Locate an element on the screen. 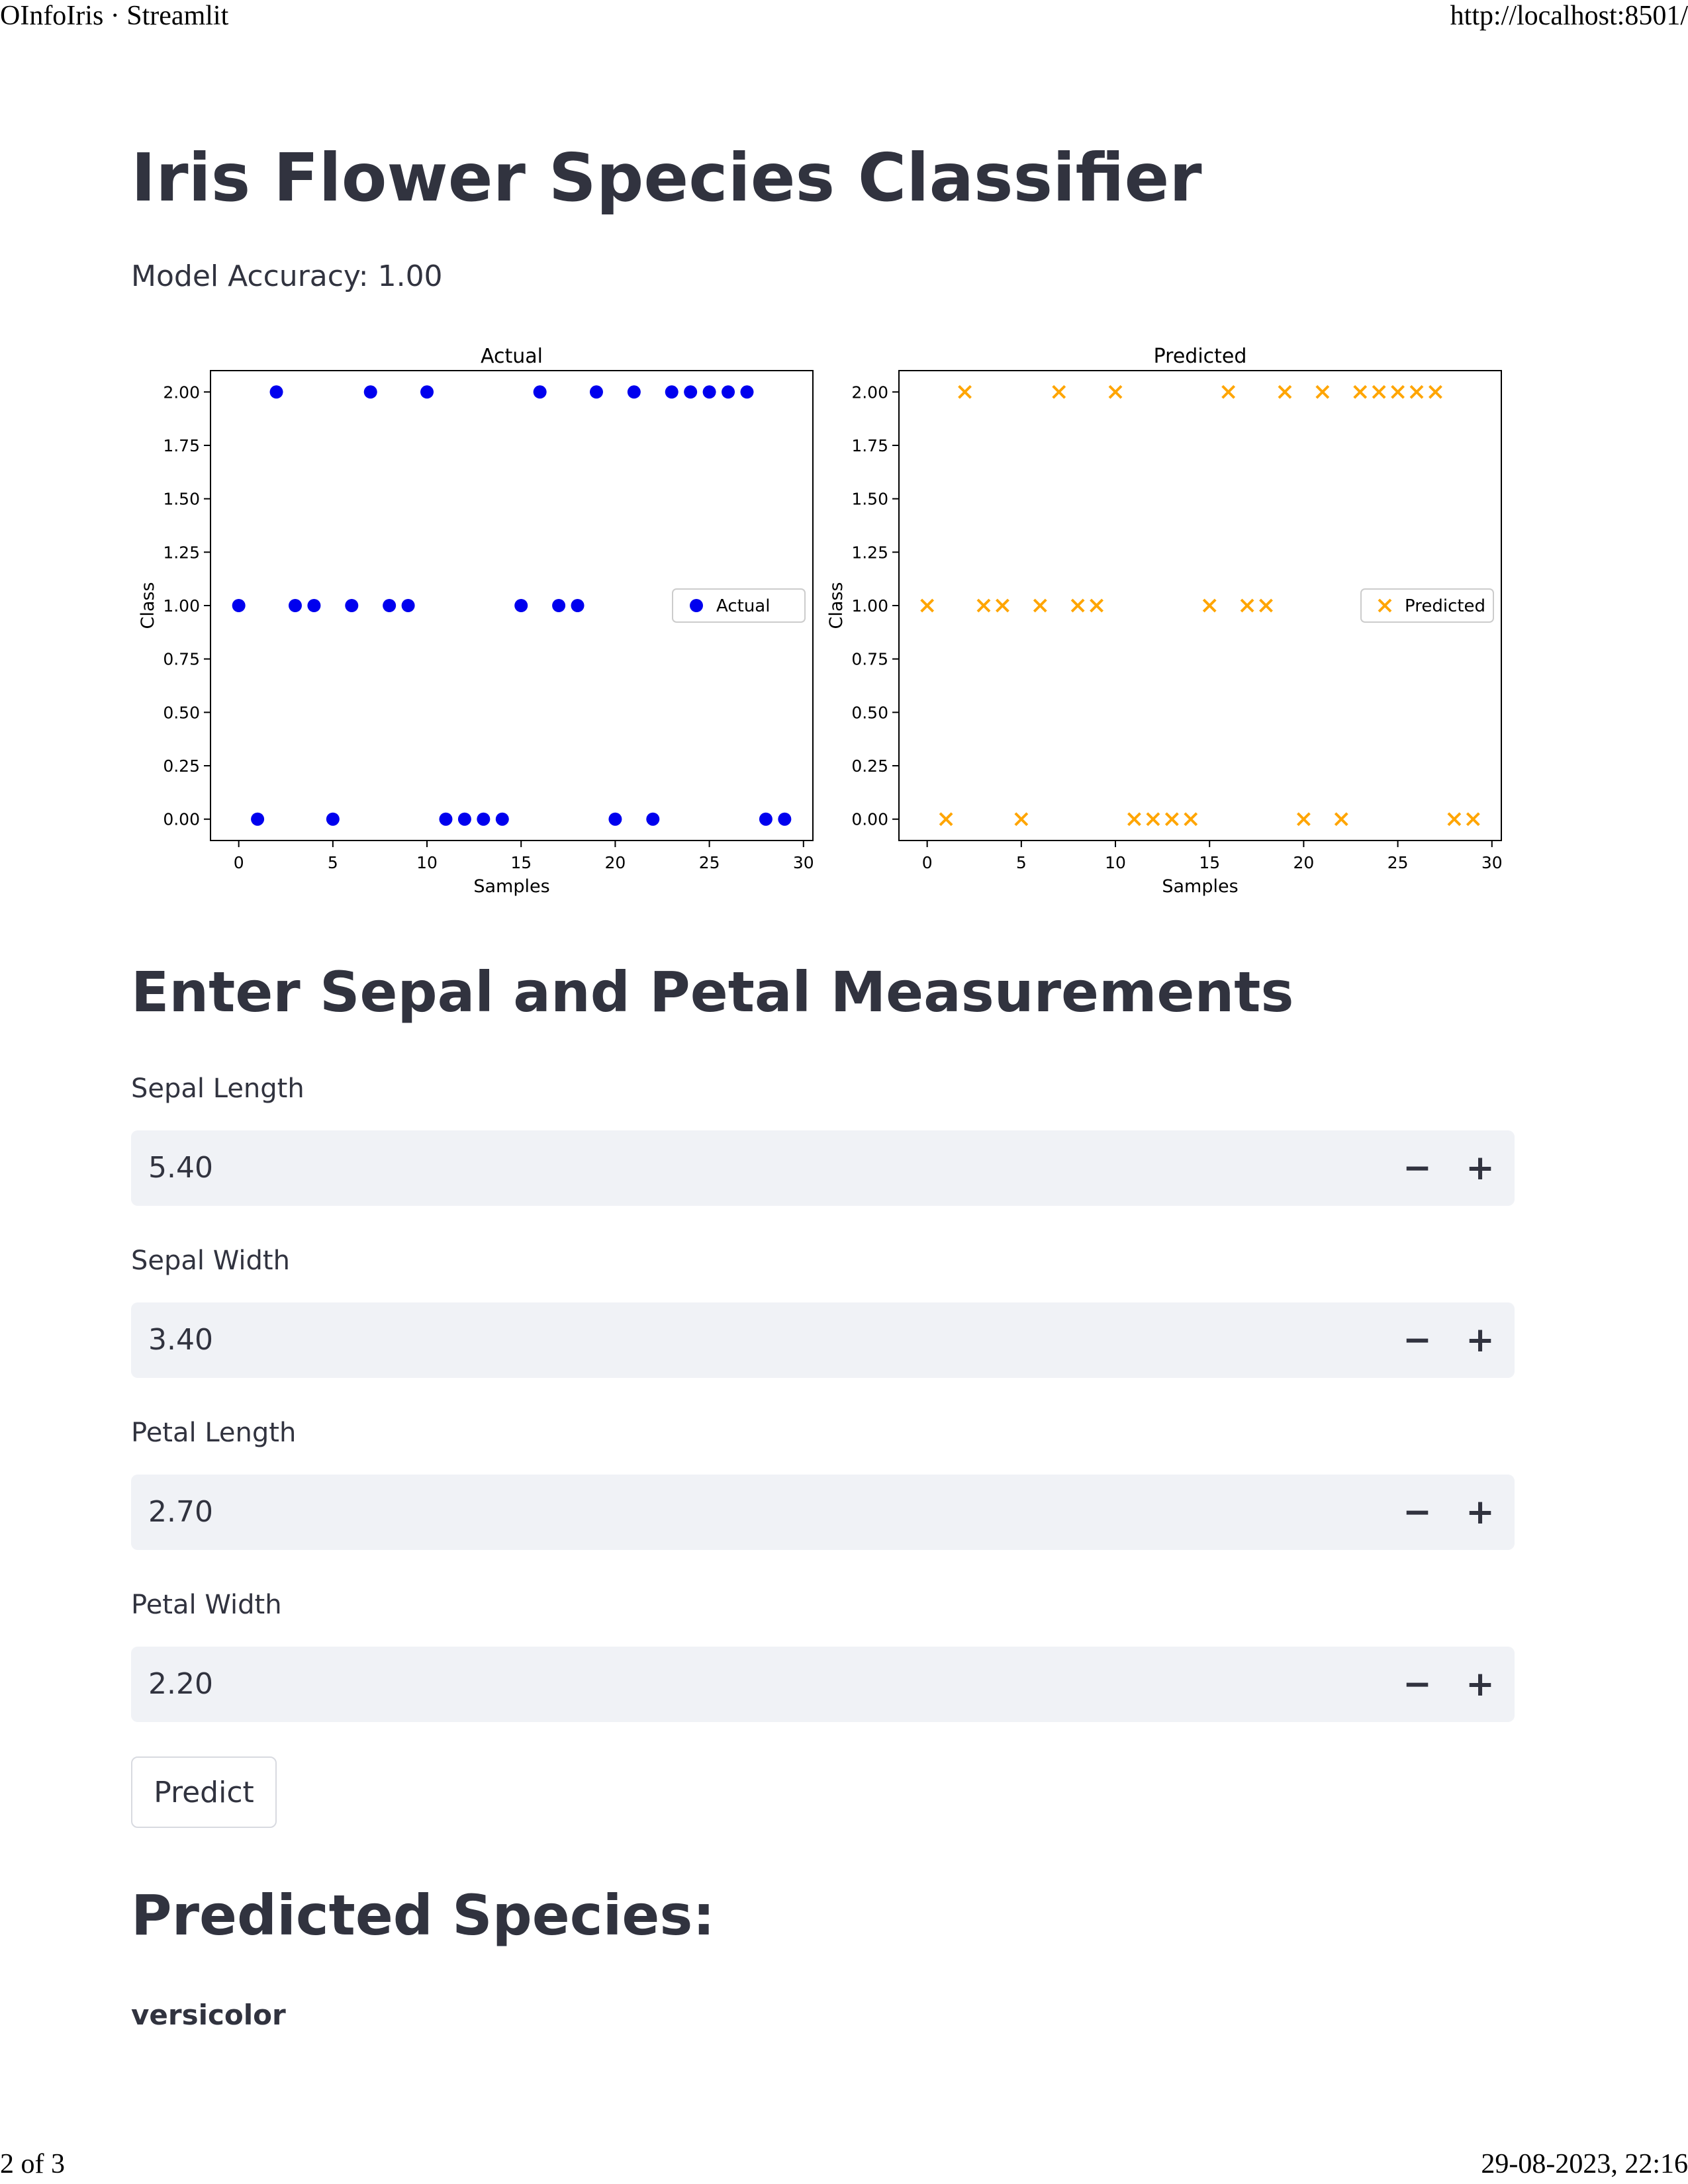 The height and width of the screenshot is (2184, 1688). chart1-xtick-label: 5 is located at coordinates (1021, 862).